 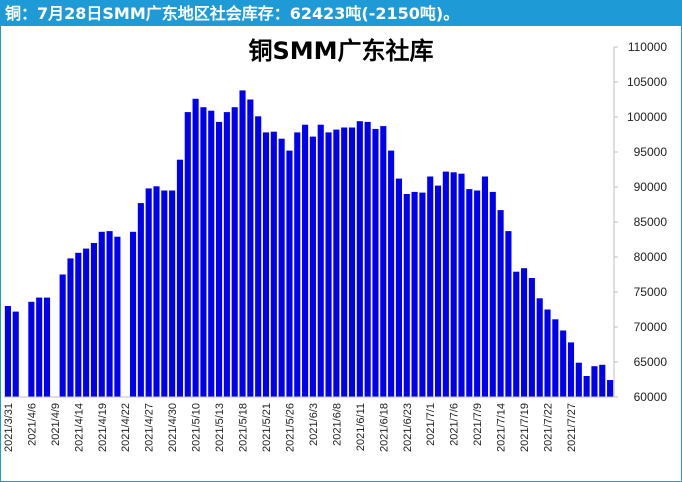 I want to click on x-tick-label: 2021/6/11, so click(x=361, y=427).